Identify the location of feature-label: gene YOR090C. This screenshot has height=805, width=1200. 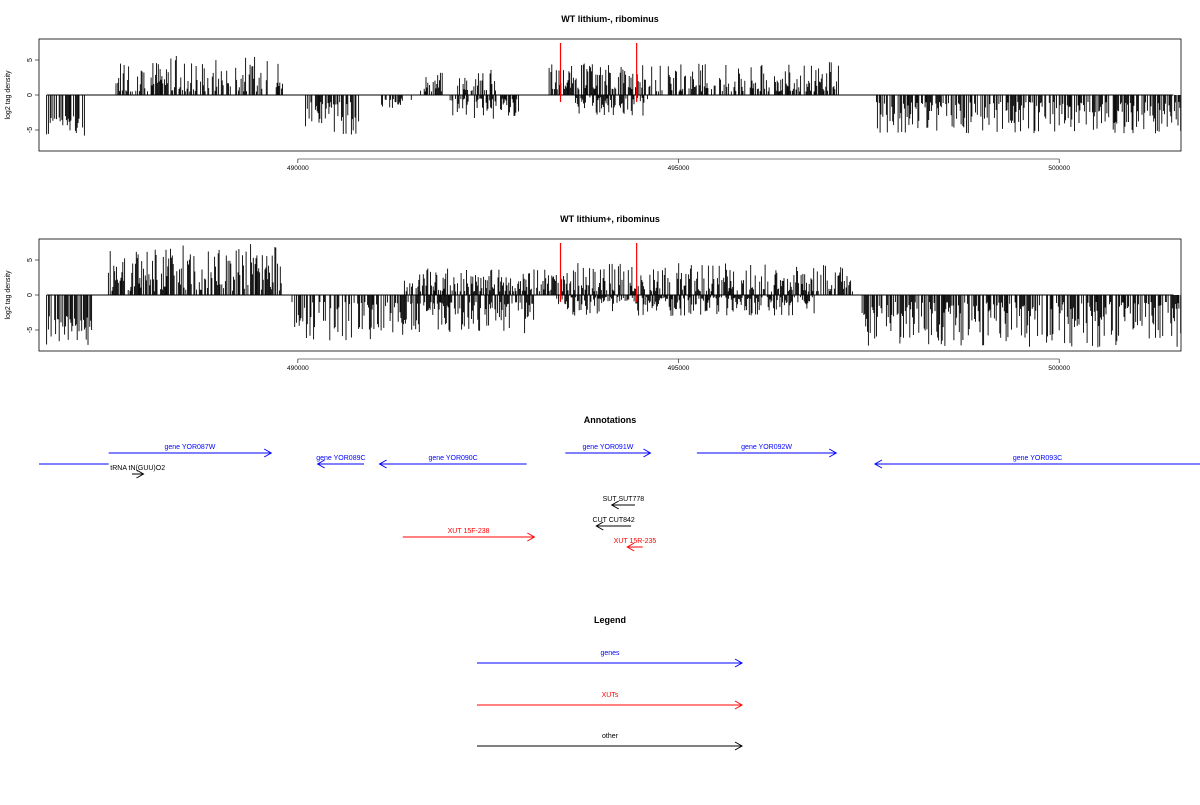
(452, 458).